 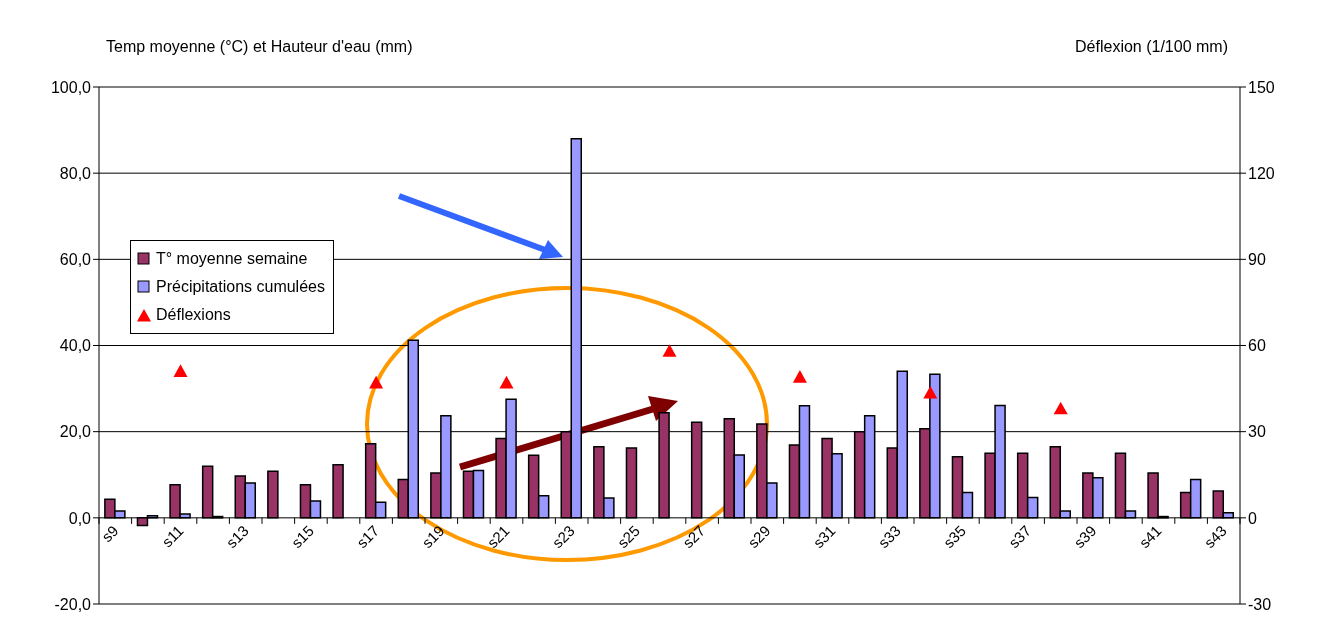 What do you see at coordinates (73, 604) in the screenshot?
I see `y-tick-label: -20,0` at bounding box center [73, 604].